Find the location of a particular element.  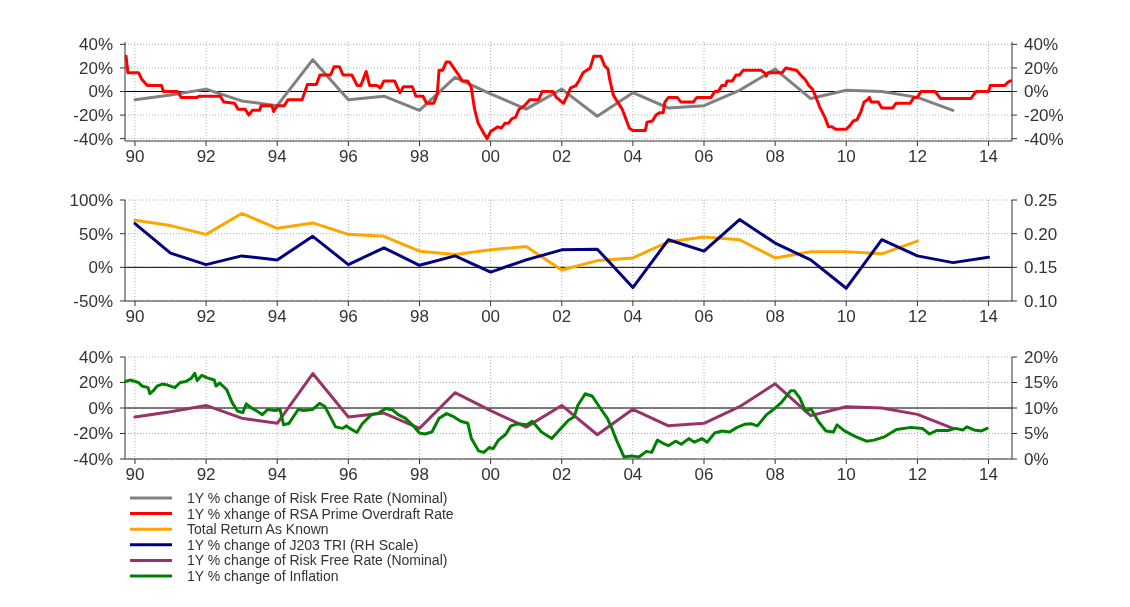

y2-tick-label: 15% is located at coordinates (1041, 383).